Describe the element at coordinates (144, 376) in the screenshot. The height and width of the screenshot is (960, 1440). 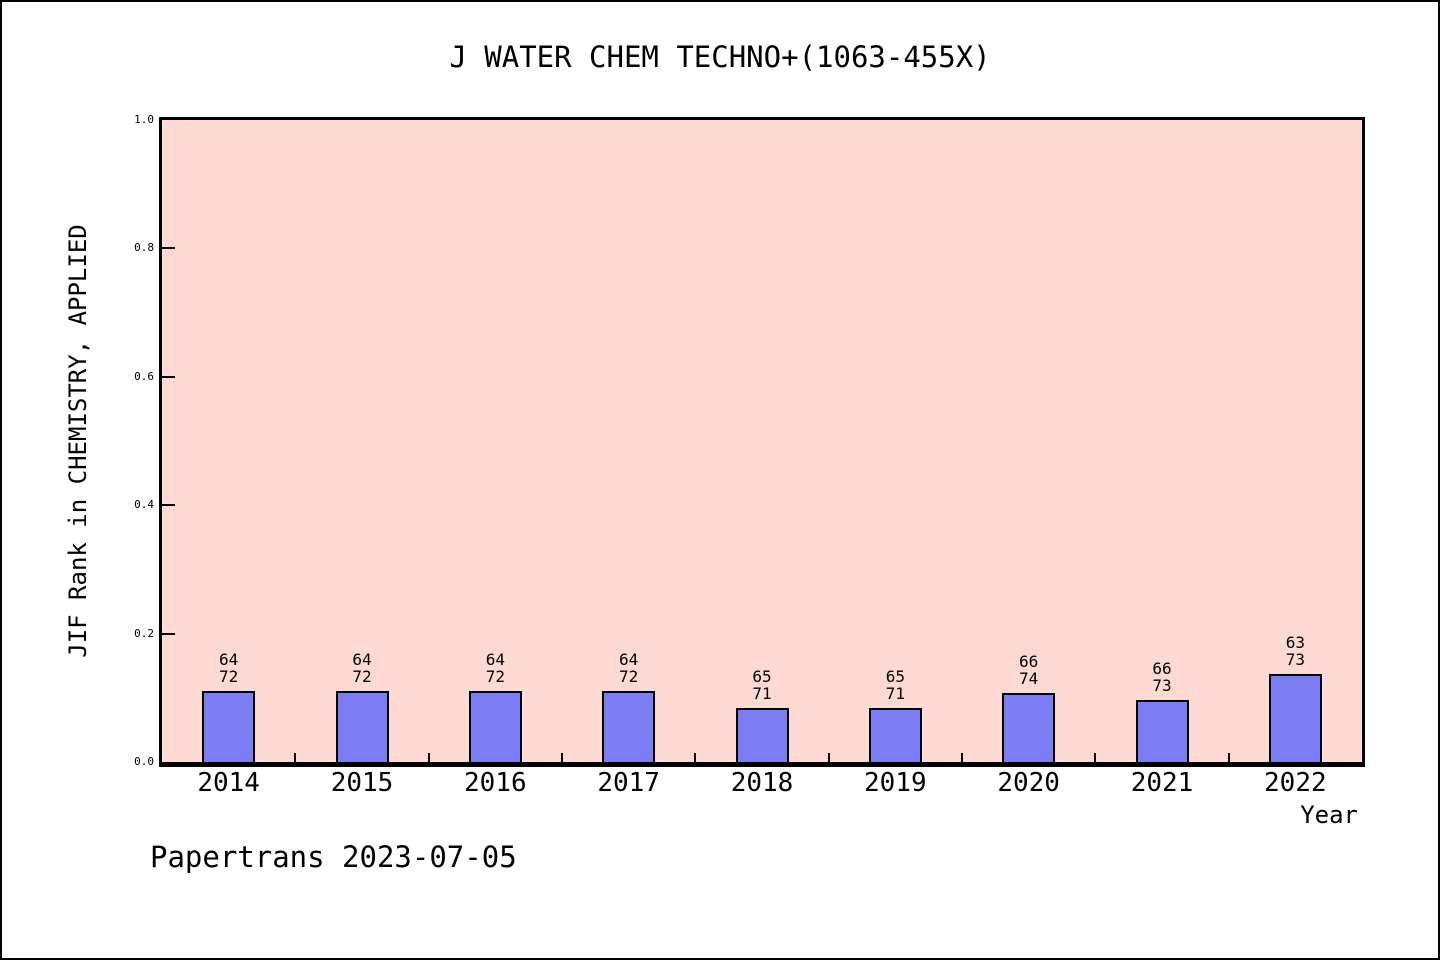
I see `y-tick-label: 0.6` at that location.